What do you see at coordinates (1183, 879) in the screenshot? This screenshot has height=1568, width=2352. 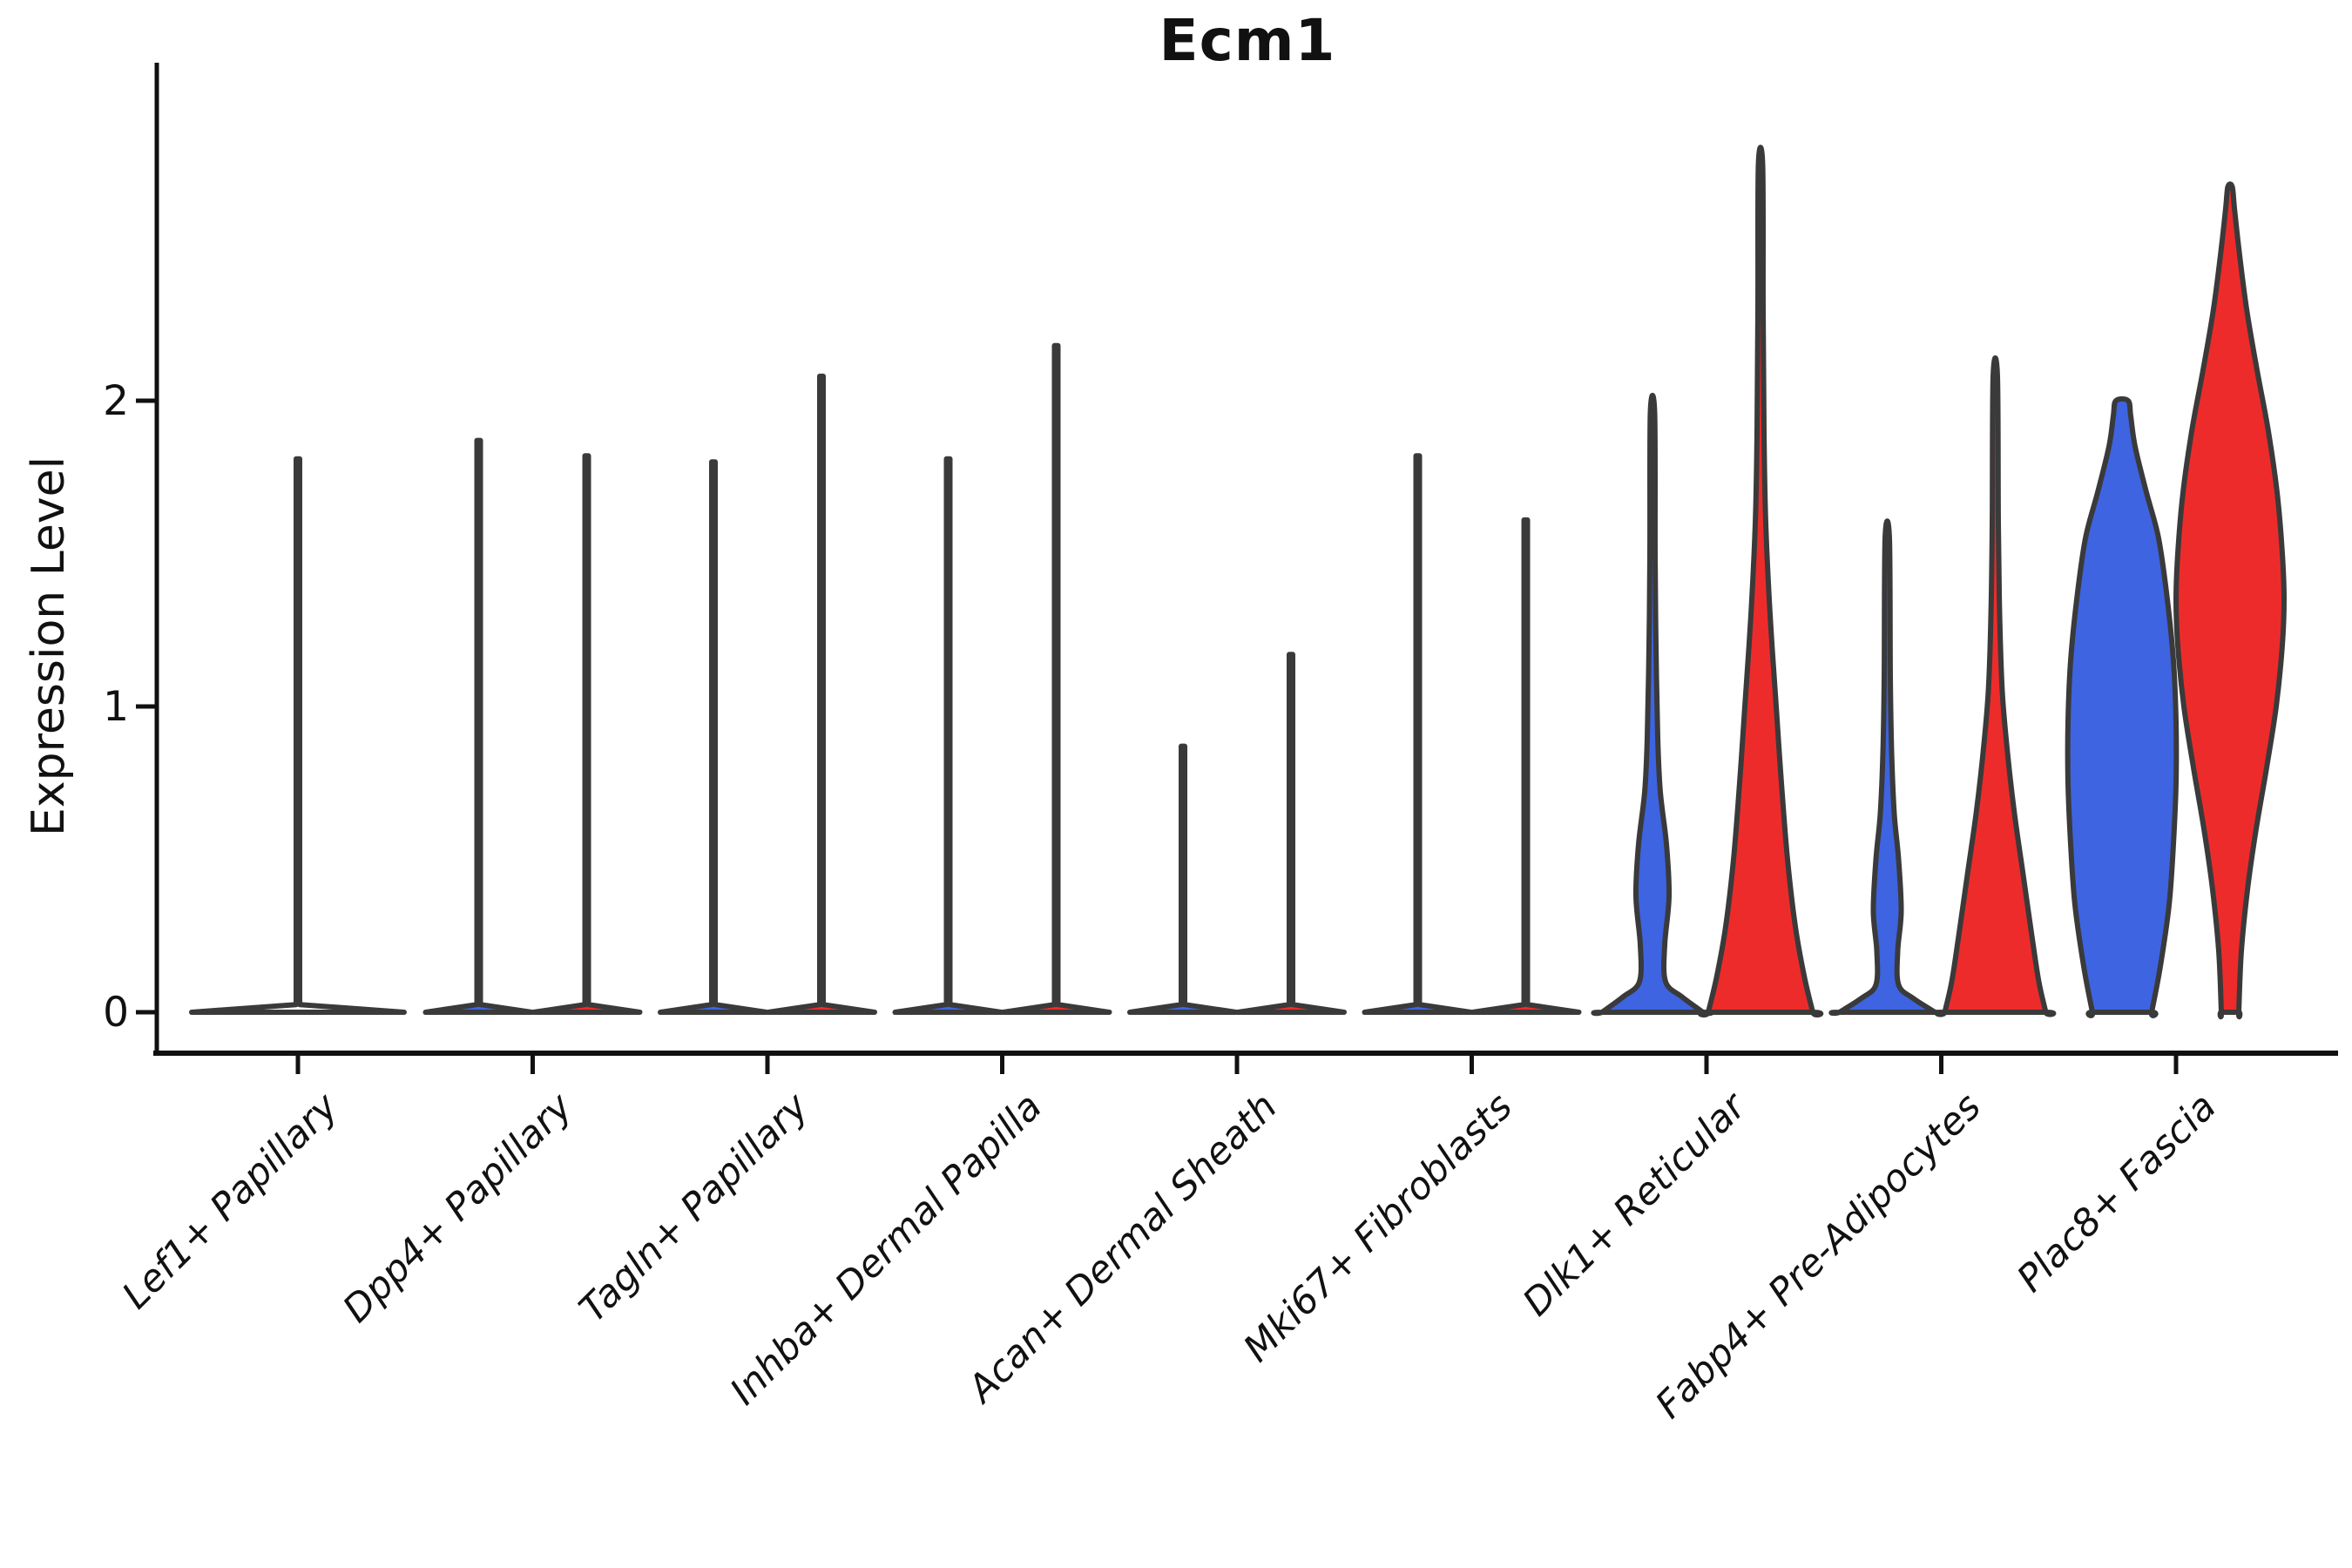 I see `violin-blue-cat4` at bounding box center [1183, 879].